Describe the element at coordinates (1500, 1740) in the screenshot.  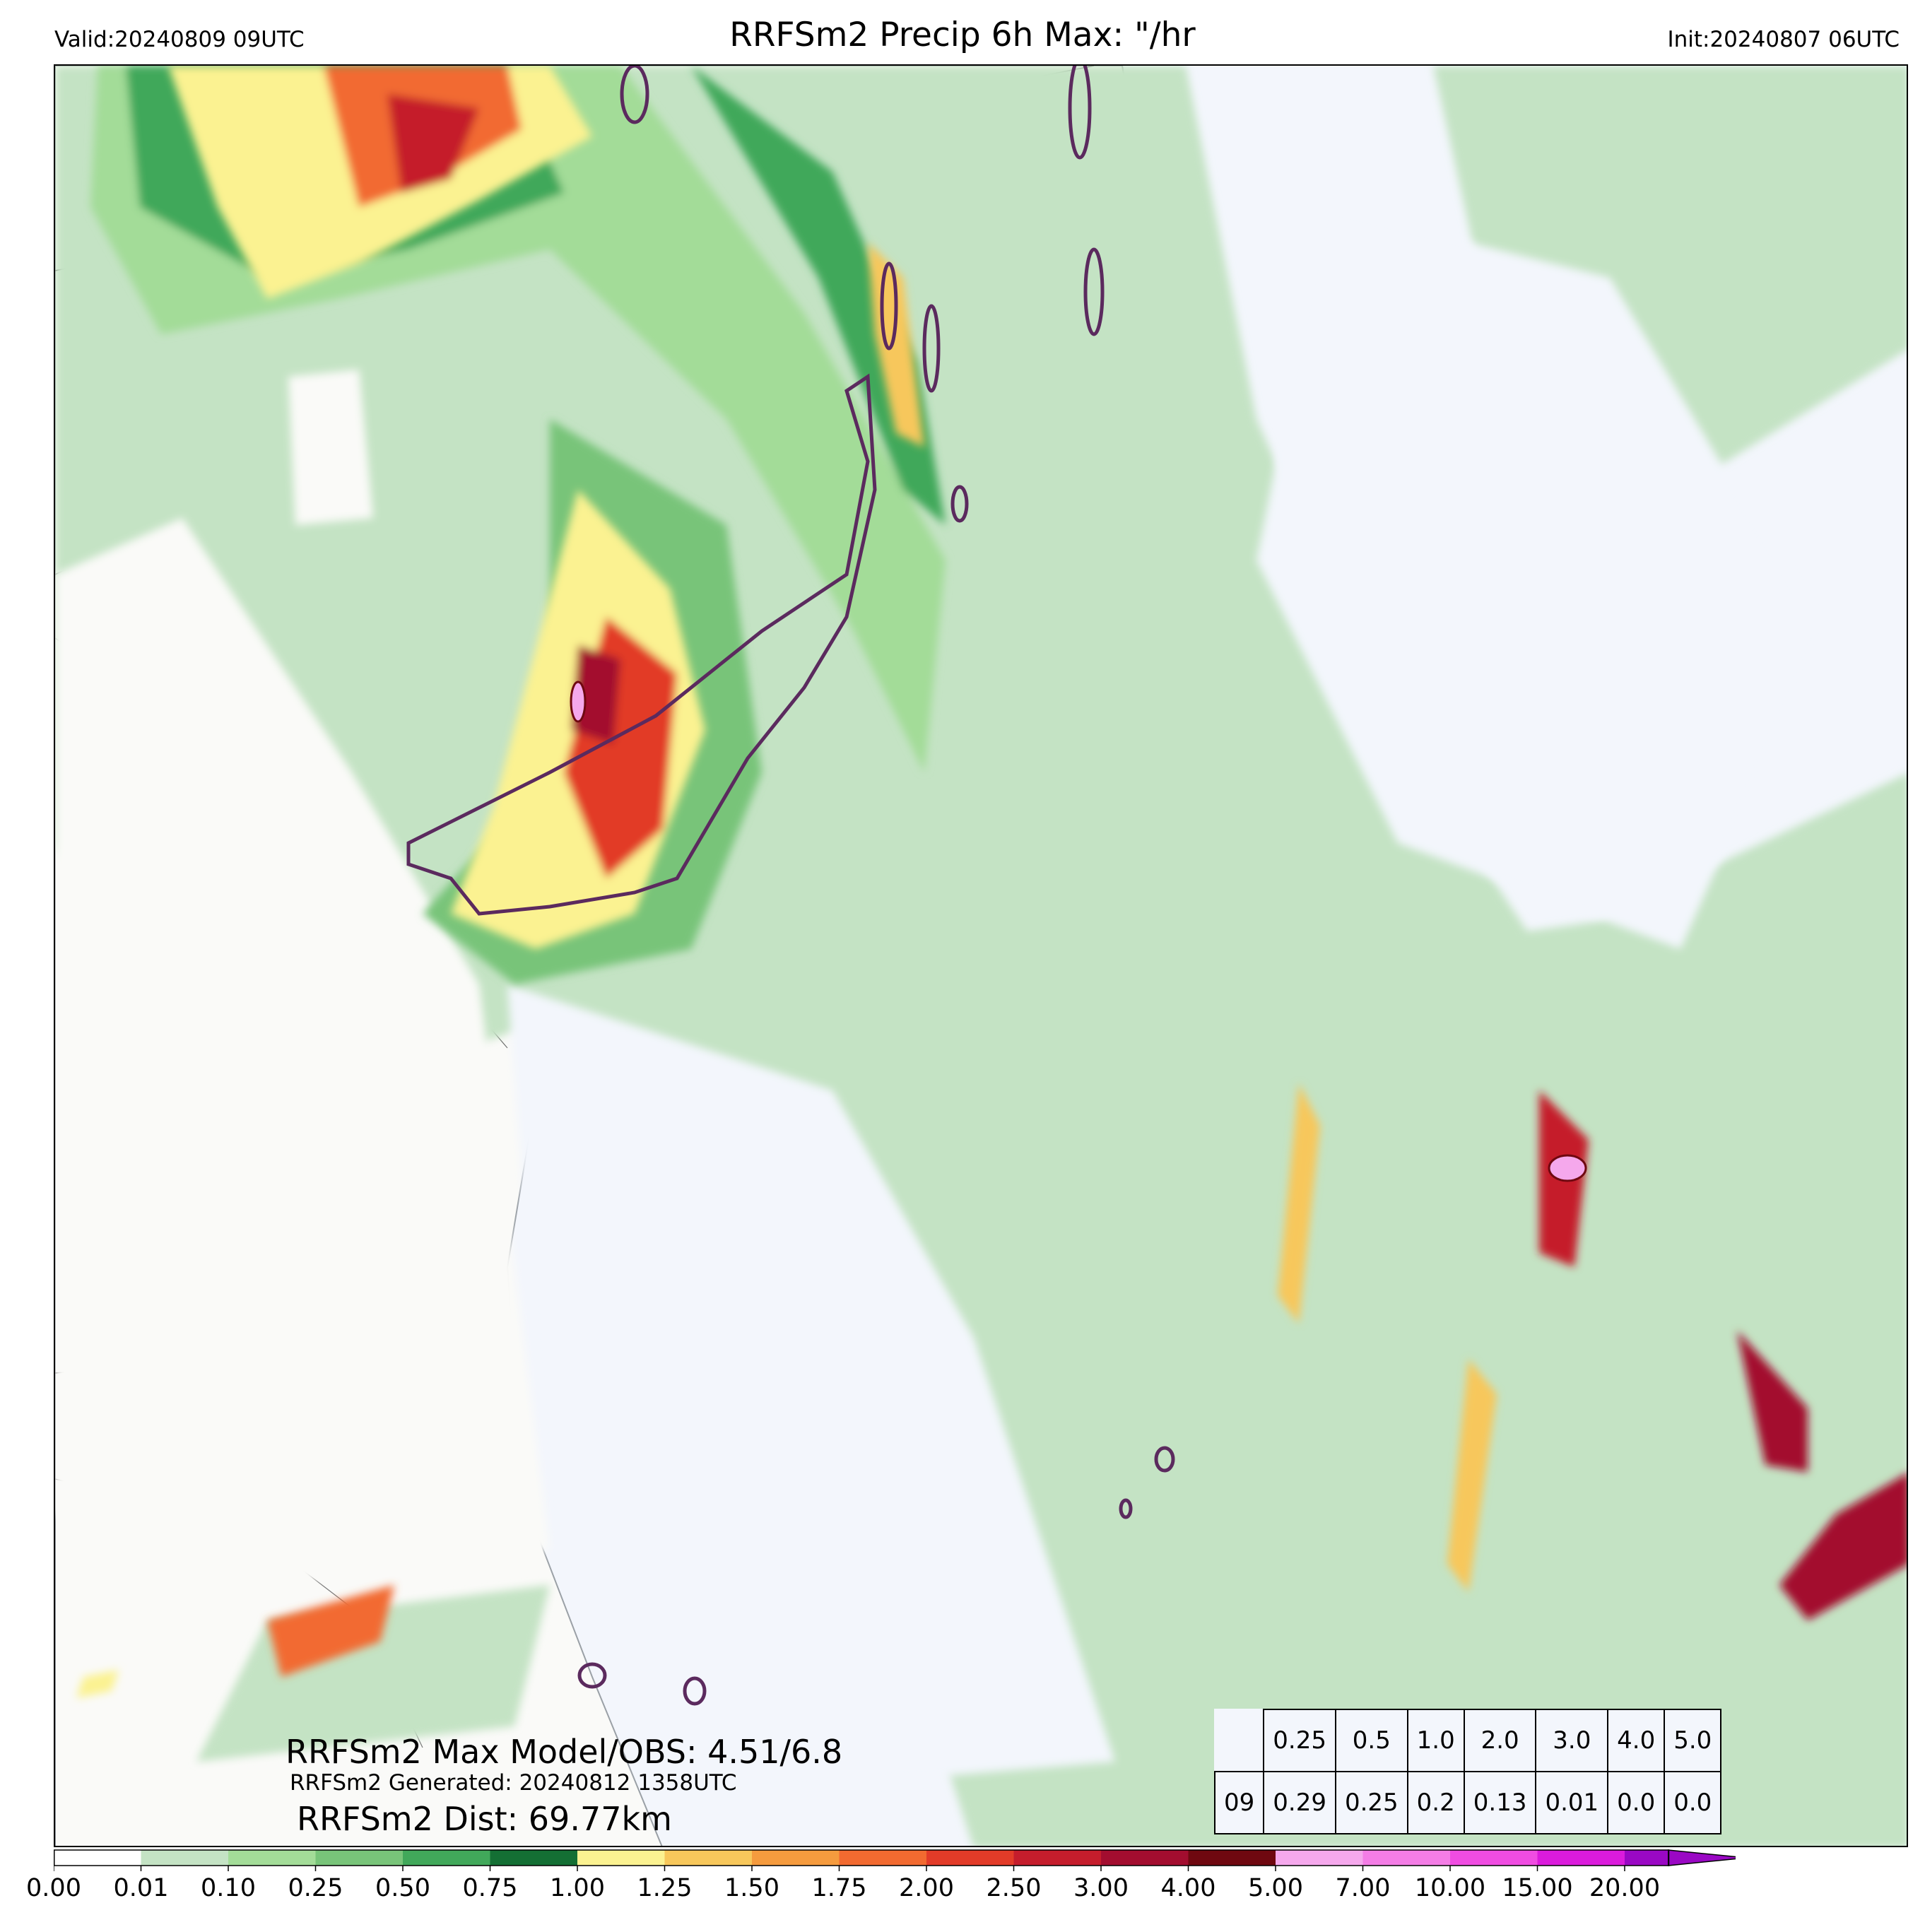
I see `threshold-cell: 2.0` at that location.